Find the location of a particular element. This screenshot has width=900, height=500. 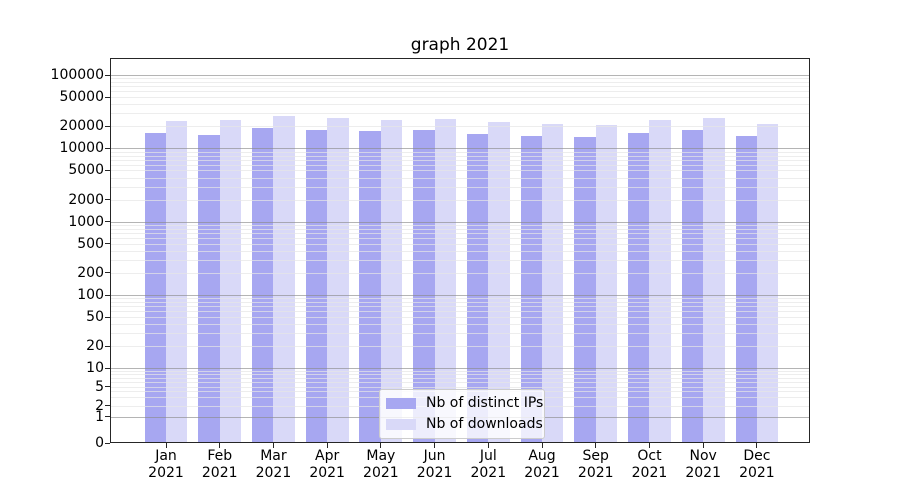

x-tick-month: Oct is located at coordinates (649, 456).